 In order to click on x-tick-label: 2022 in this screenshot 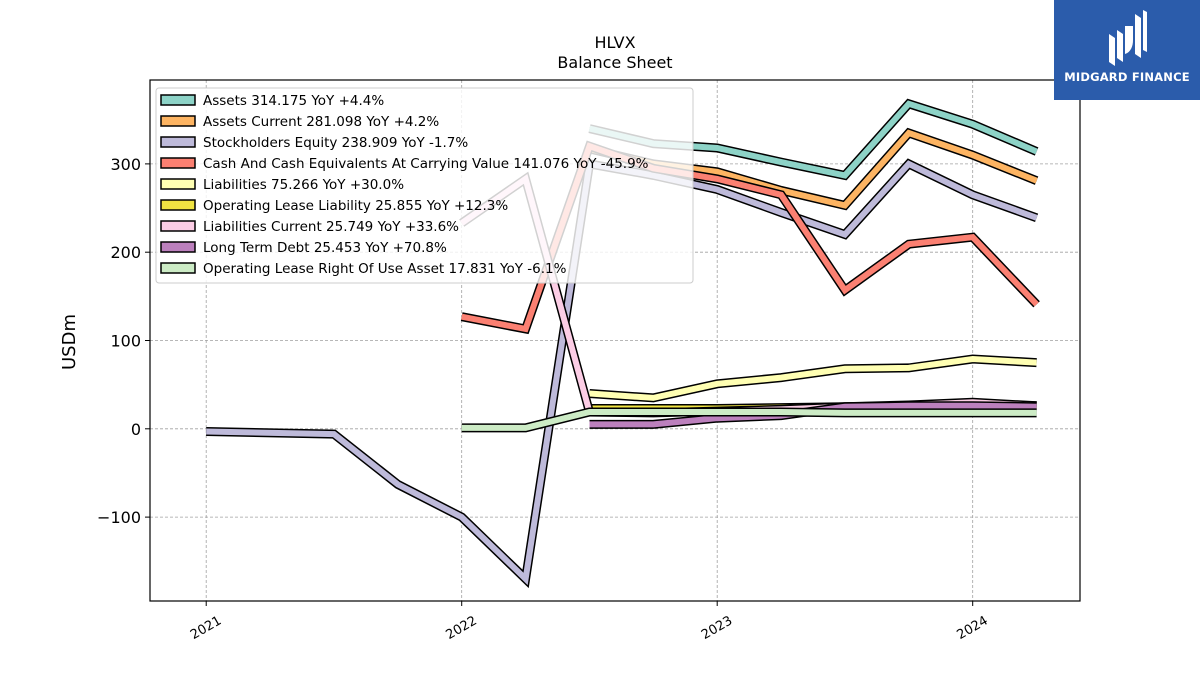, I will do `click(462, 628)`.